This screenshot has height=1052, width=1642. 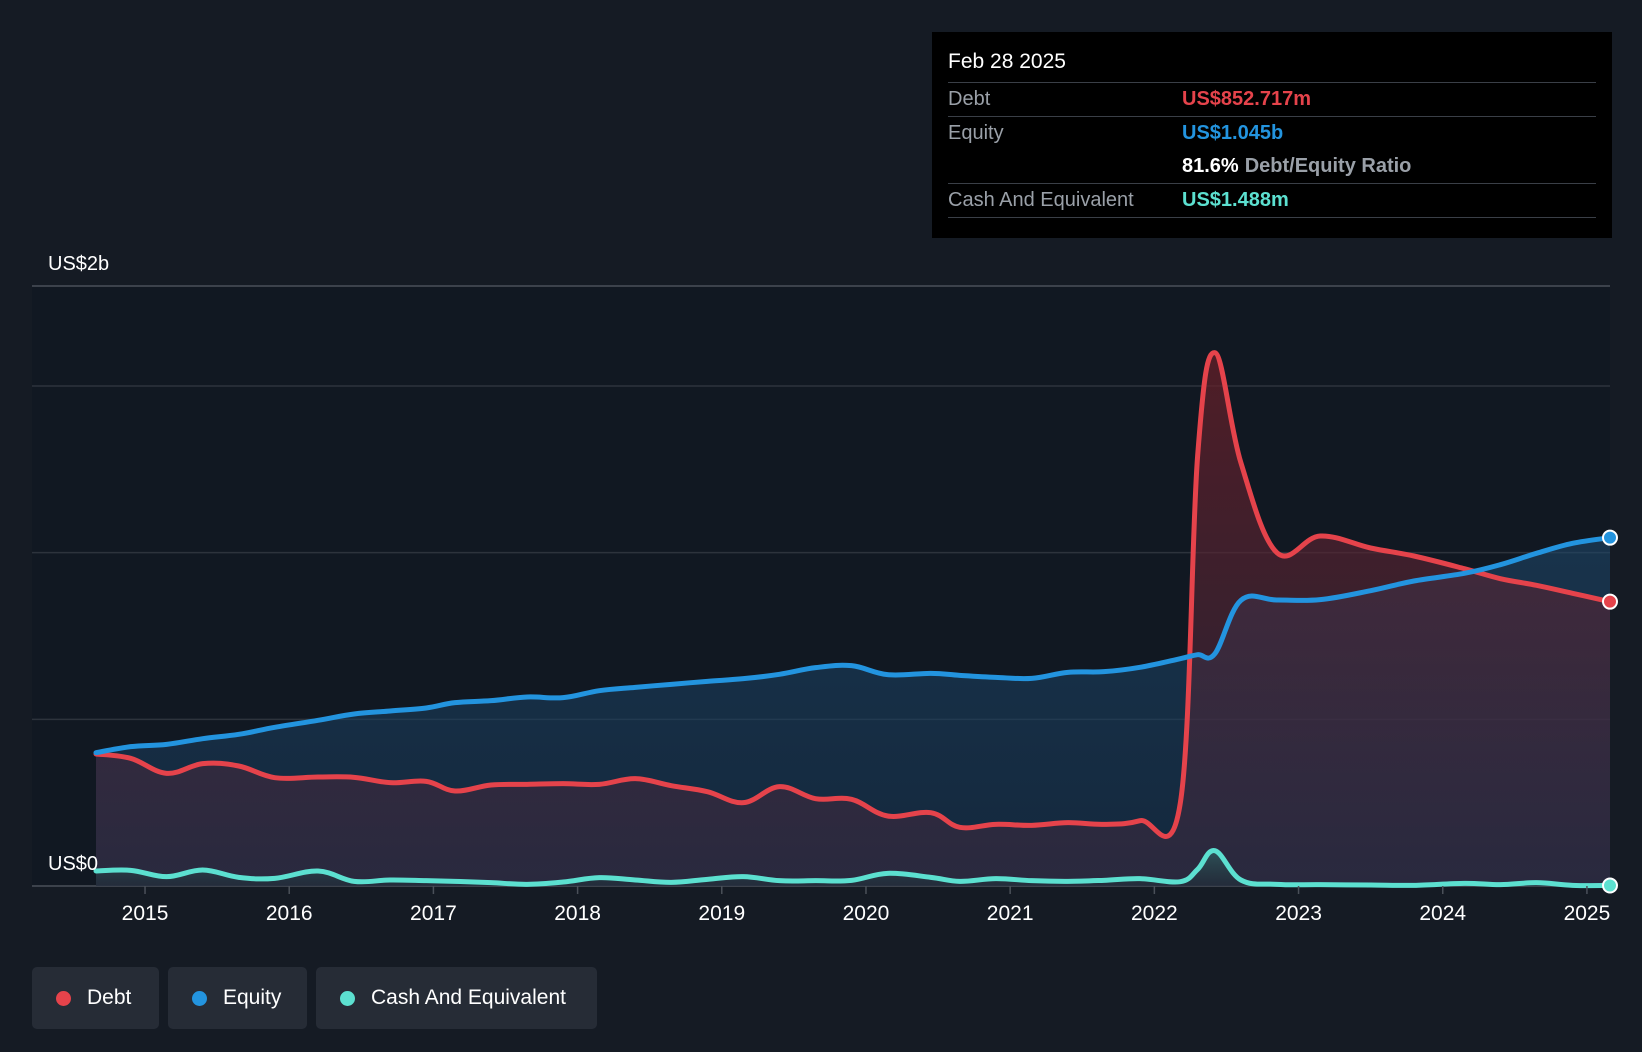 What do you see at coordinates (199, 998) in the screenshot?
I see `legend-dot-equity-icon` at bounding box center [199, 998].